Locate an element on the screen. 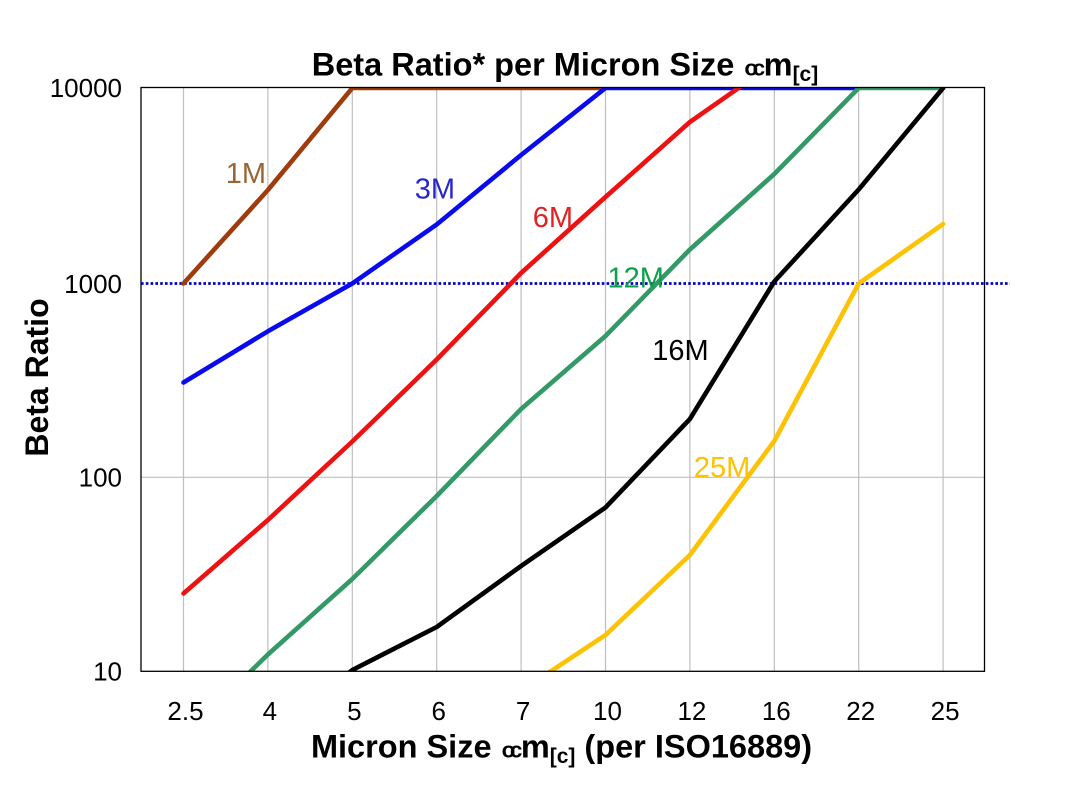 Image resolution: width=1092 pixels, height=792 pixels. svg-text: 100 is located at coordinates (100, 478).